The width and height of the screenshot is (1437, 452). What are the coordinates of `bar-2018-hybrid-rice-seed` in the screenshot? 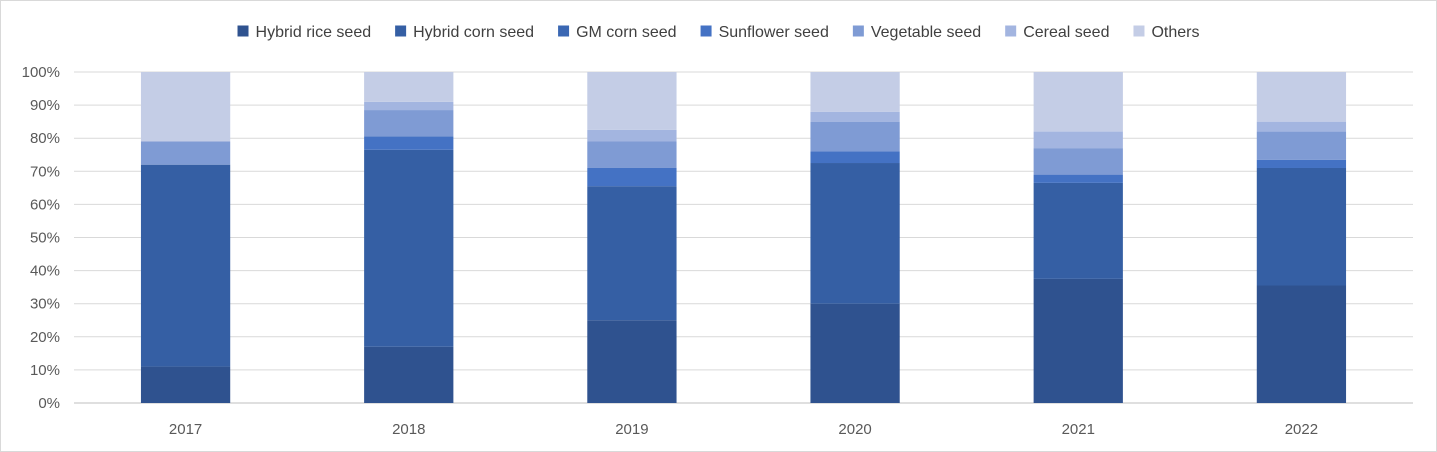 It's located at (409, 374).